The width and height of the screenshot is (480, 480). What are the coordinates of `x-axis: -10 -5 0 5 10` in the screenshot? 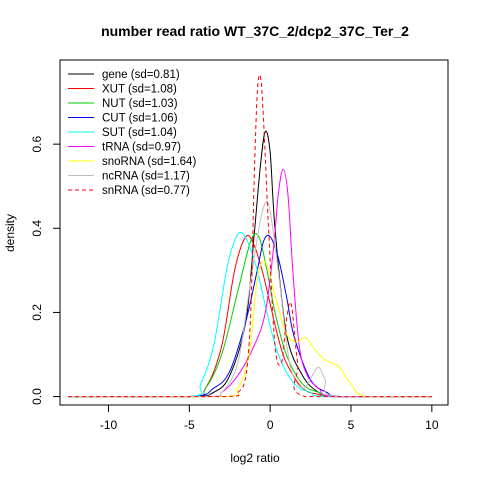 It's located at (269, 418).